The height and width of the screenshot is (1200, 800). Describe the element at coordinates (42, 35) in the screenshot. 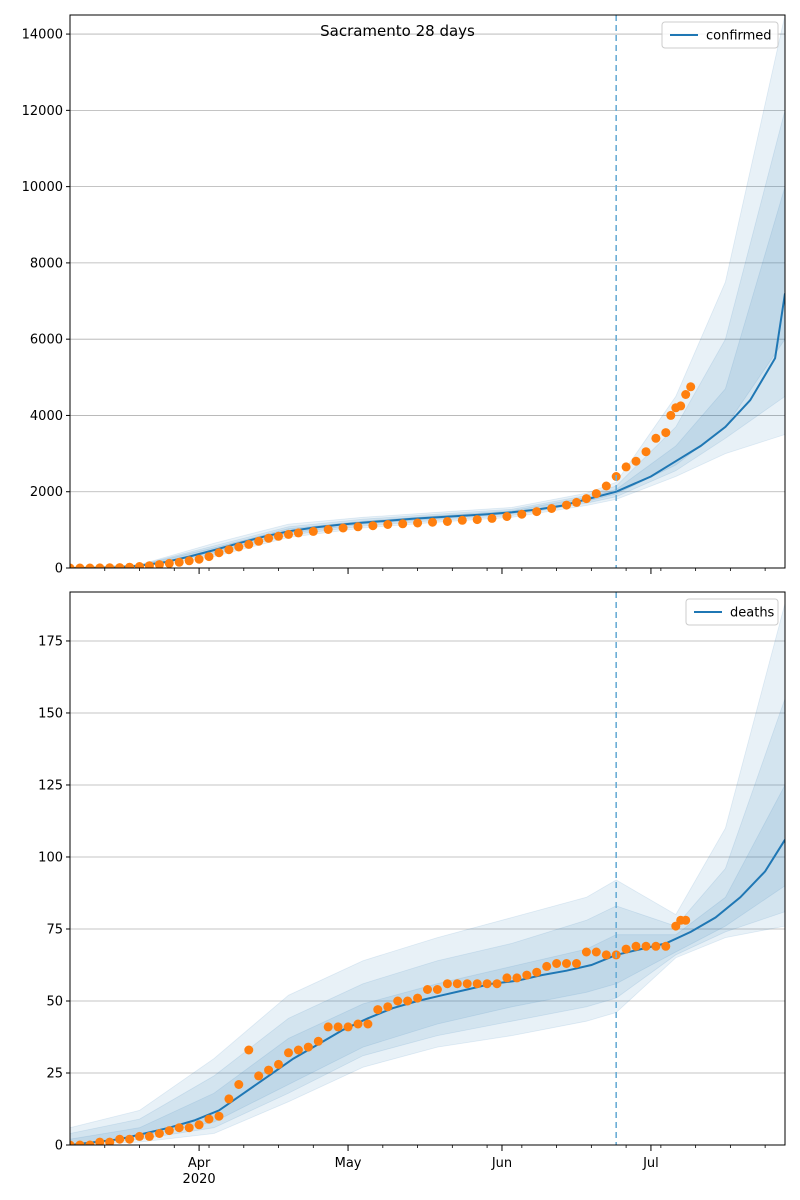

I see `y-tick-label: 14000` at that location.